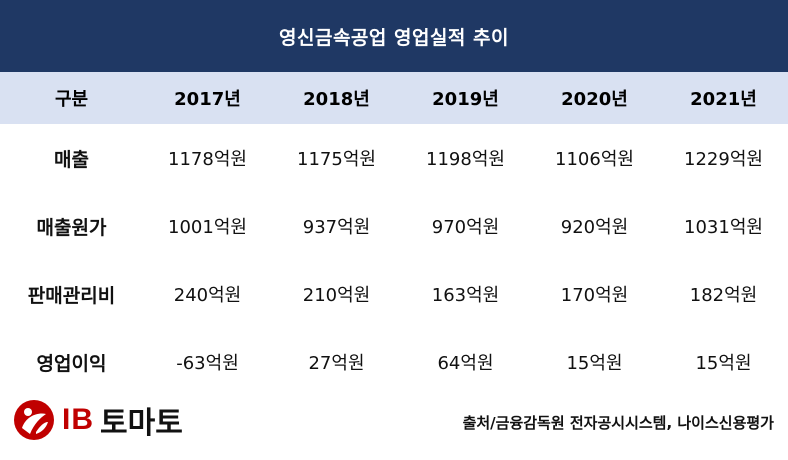  What do you see at coordinates (207, 295) in the screenshot?
I see `table-cell: 240억원` at bounding box center [207, 295].